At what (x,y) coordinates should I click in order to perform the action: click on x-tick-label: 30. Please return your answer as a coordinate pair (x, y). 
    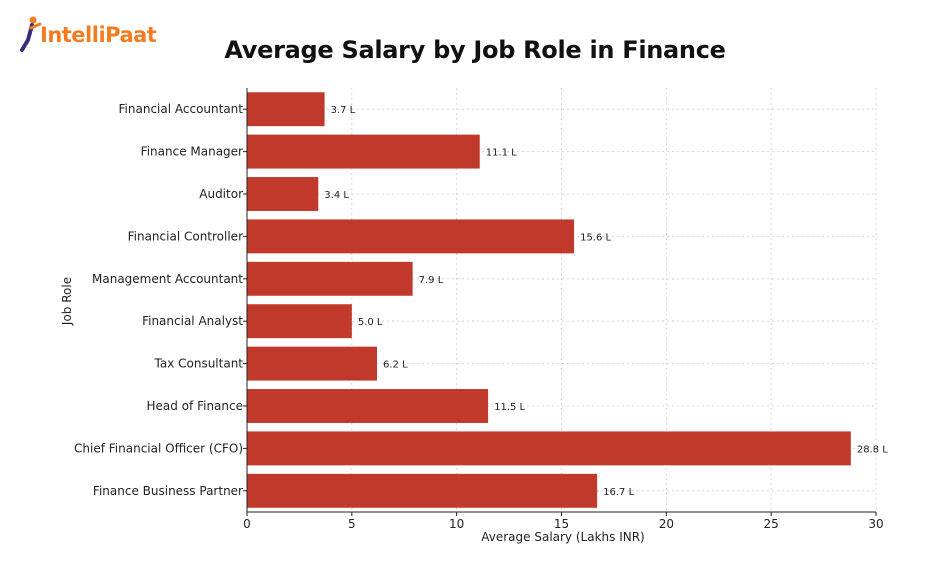
    Looking at the image, I should click on (875, 524).